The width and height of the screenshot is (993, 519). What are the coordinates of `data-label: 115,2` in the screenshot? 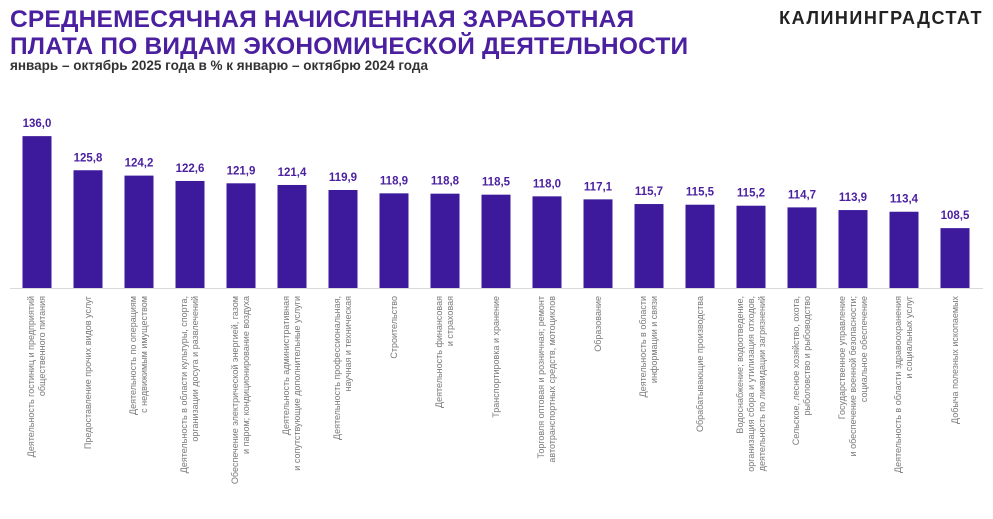 It's located at (751, 194).